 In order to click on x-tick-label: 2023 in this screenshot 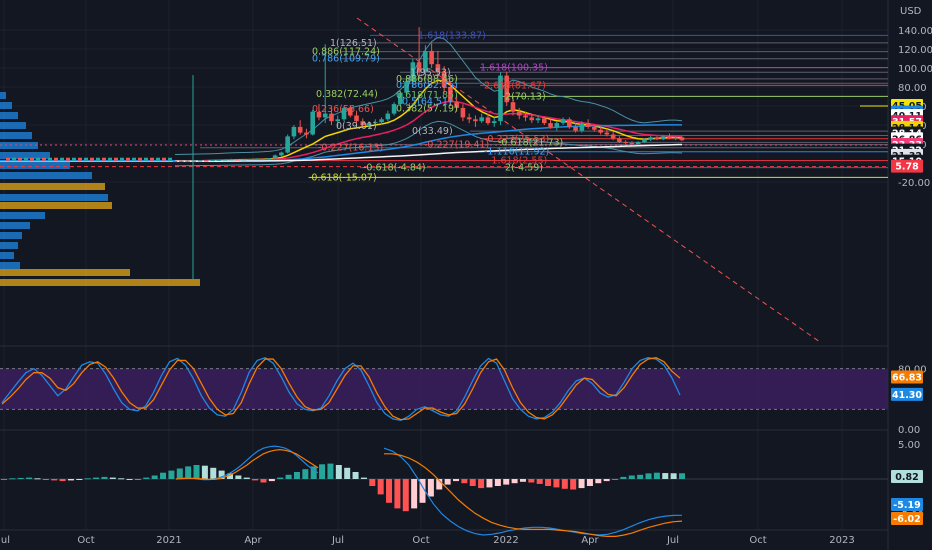, I will do `click(841, 540)`.